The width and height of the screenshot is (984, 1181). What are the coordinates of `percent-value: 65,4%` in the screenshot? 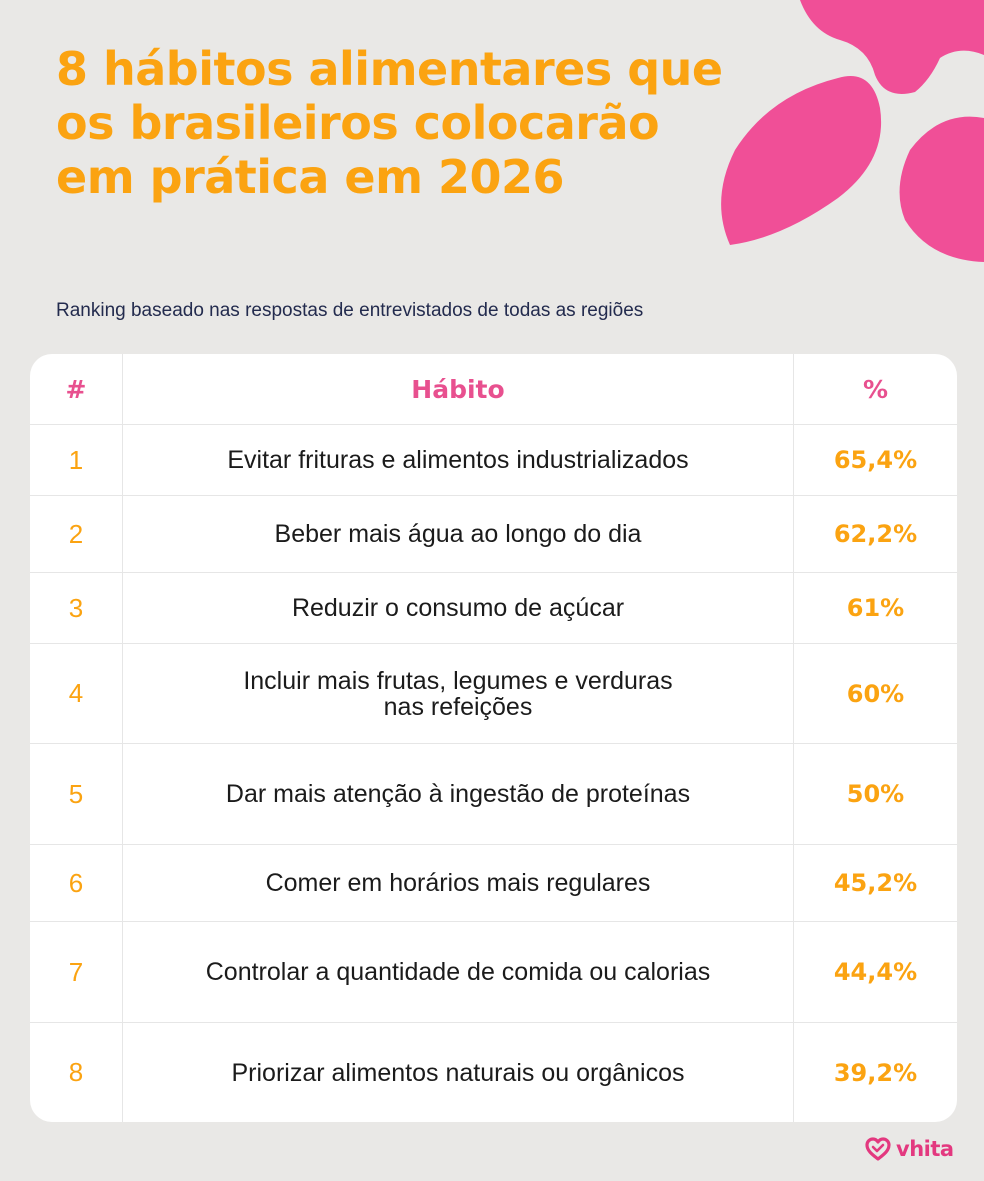 It's located at (875, 460).